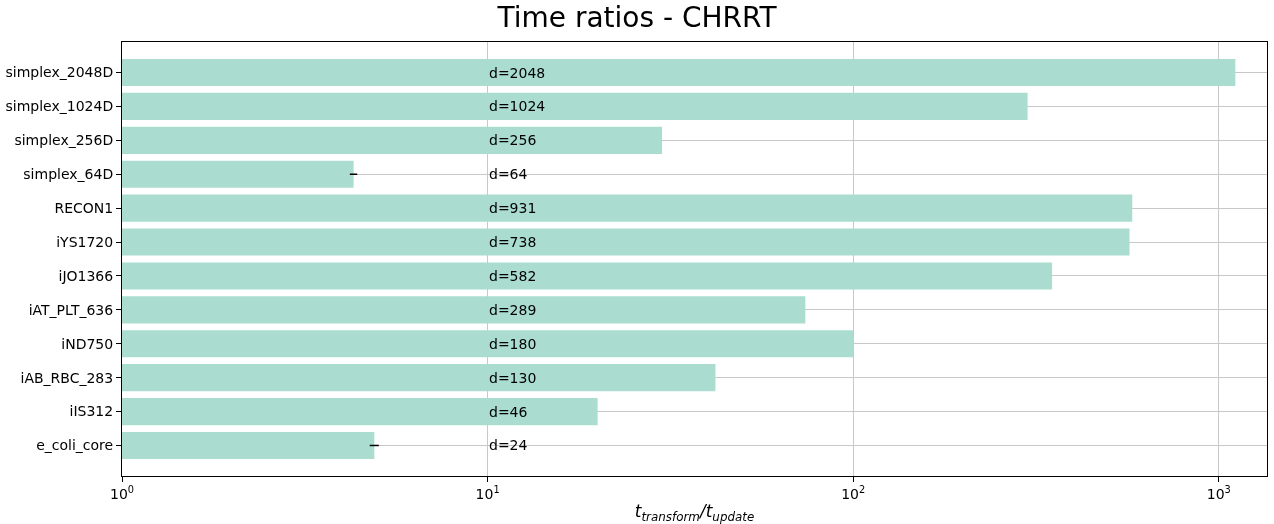 The image size is (1274, 524). What do you see at coordinates (694, 512) in the screenshot?
I see `x-axis-title: t$_{transform}$/t$_{update}$` at bounding box center [694, 512].